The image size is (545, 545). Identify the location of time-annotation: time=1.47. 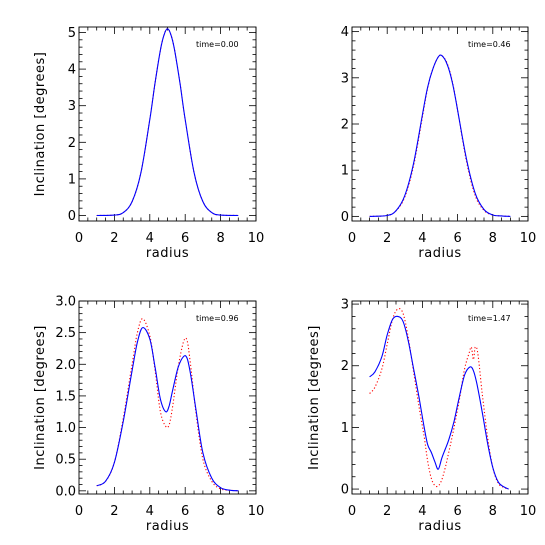
(489, 318).